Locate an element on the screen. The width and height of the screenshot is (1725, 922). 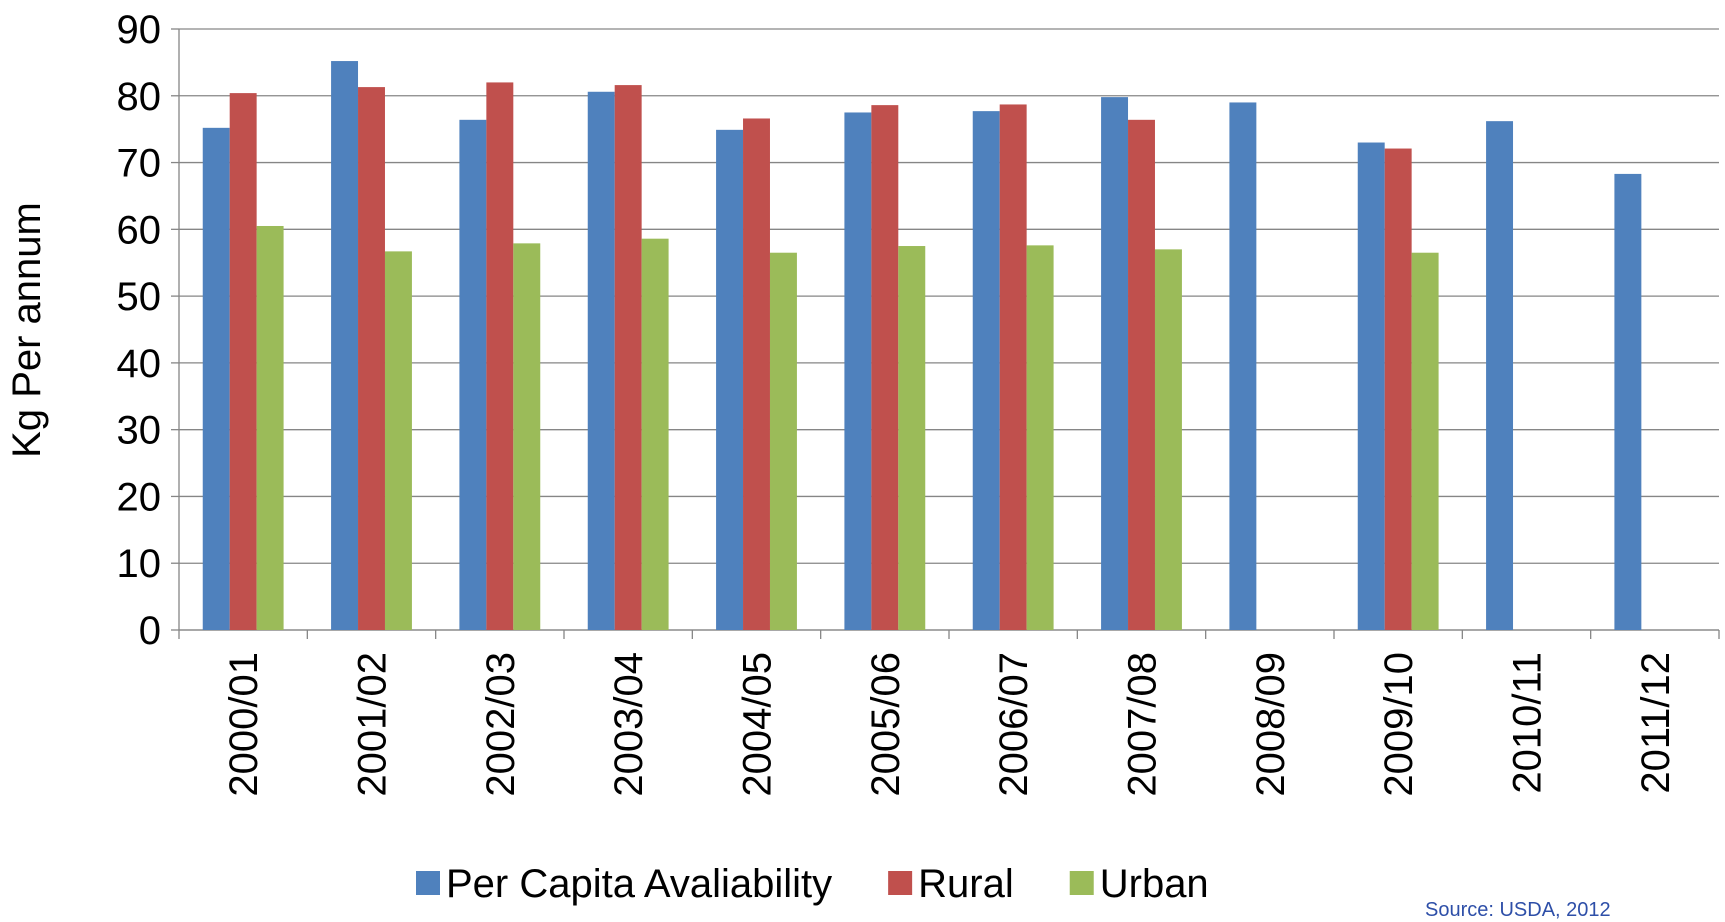
y-axis-label: Kg Per annum is located at coordinates (27, 330).